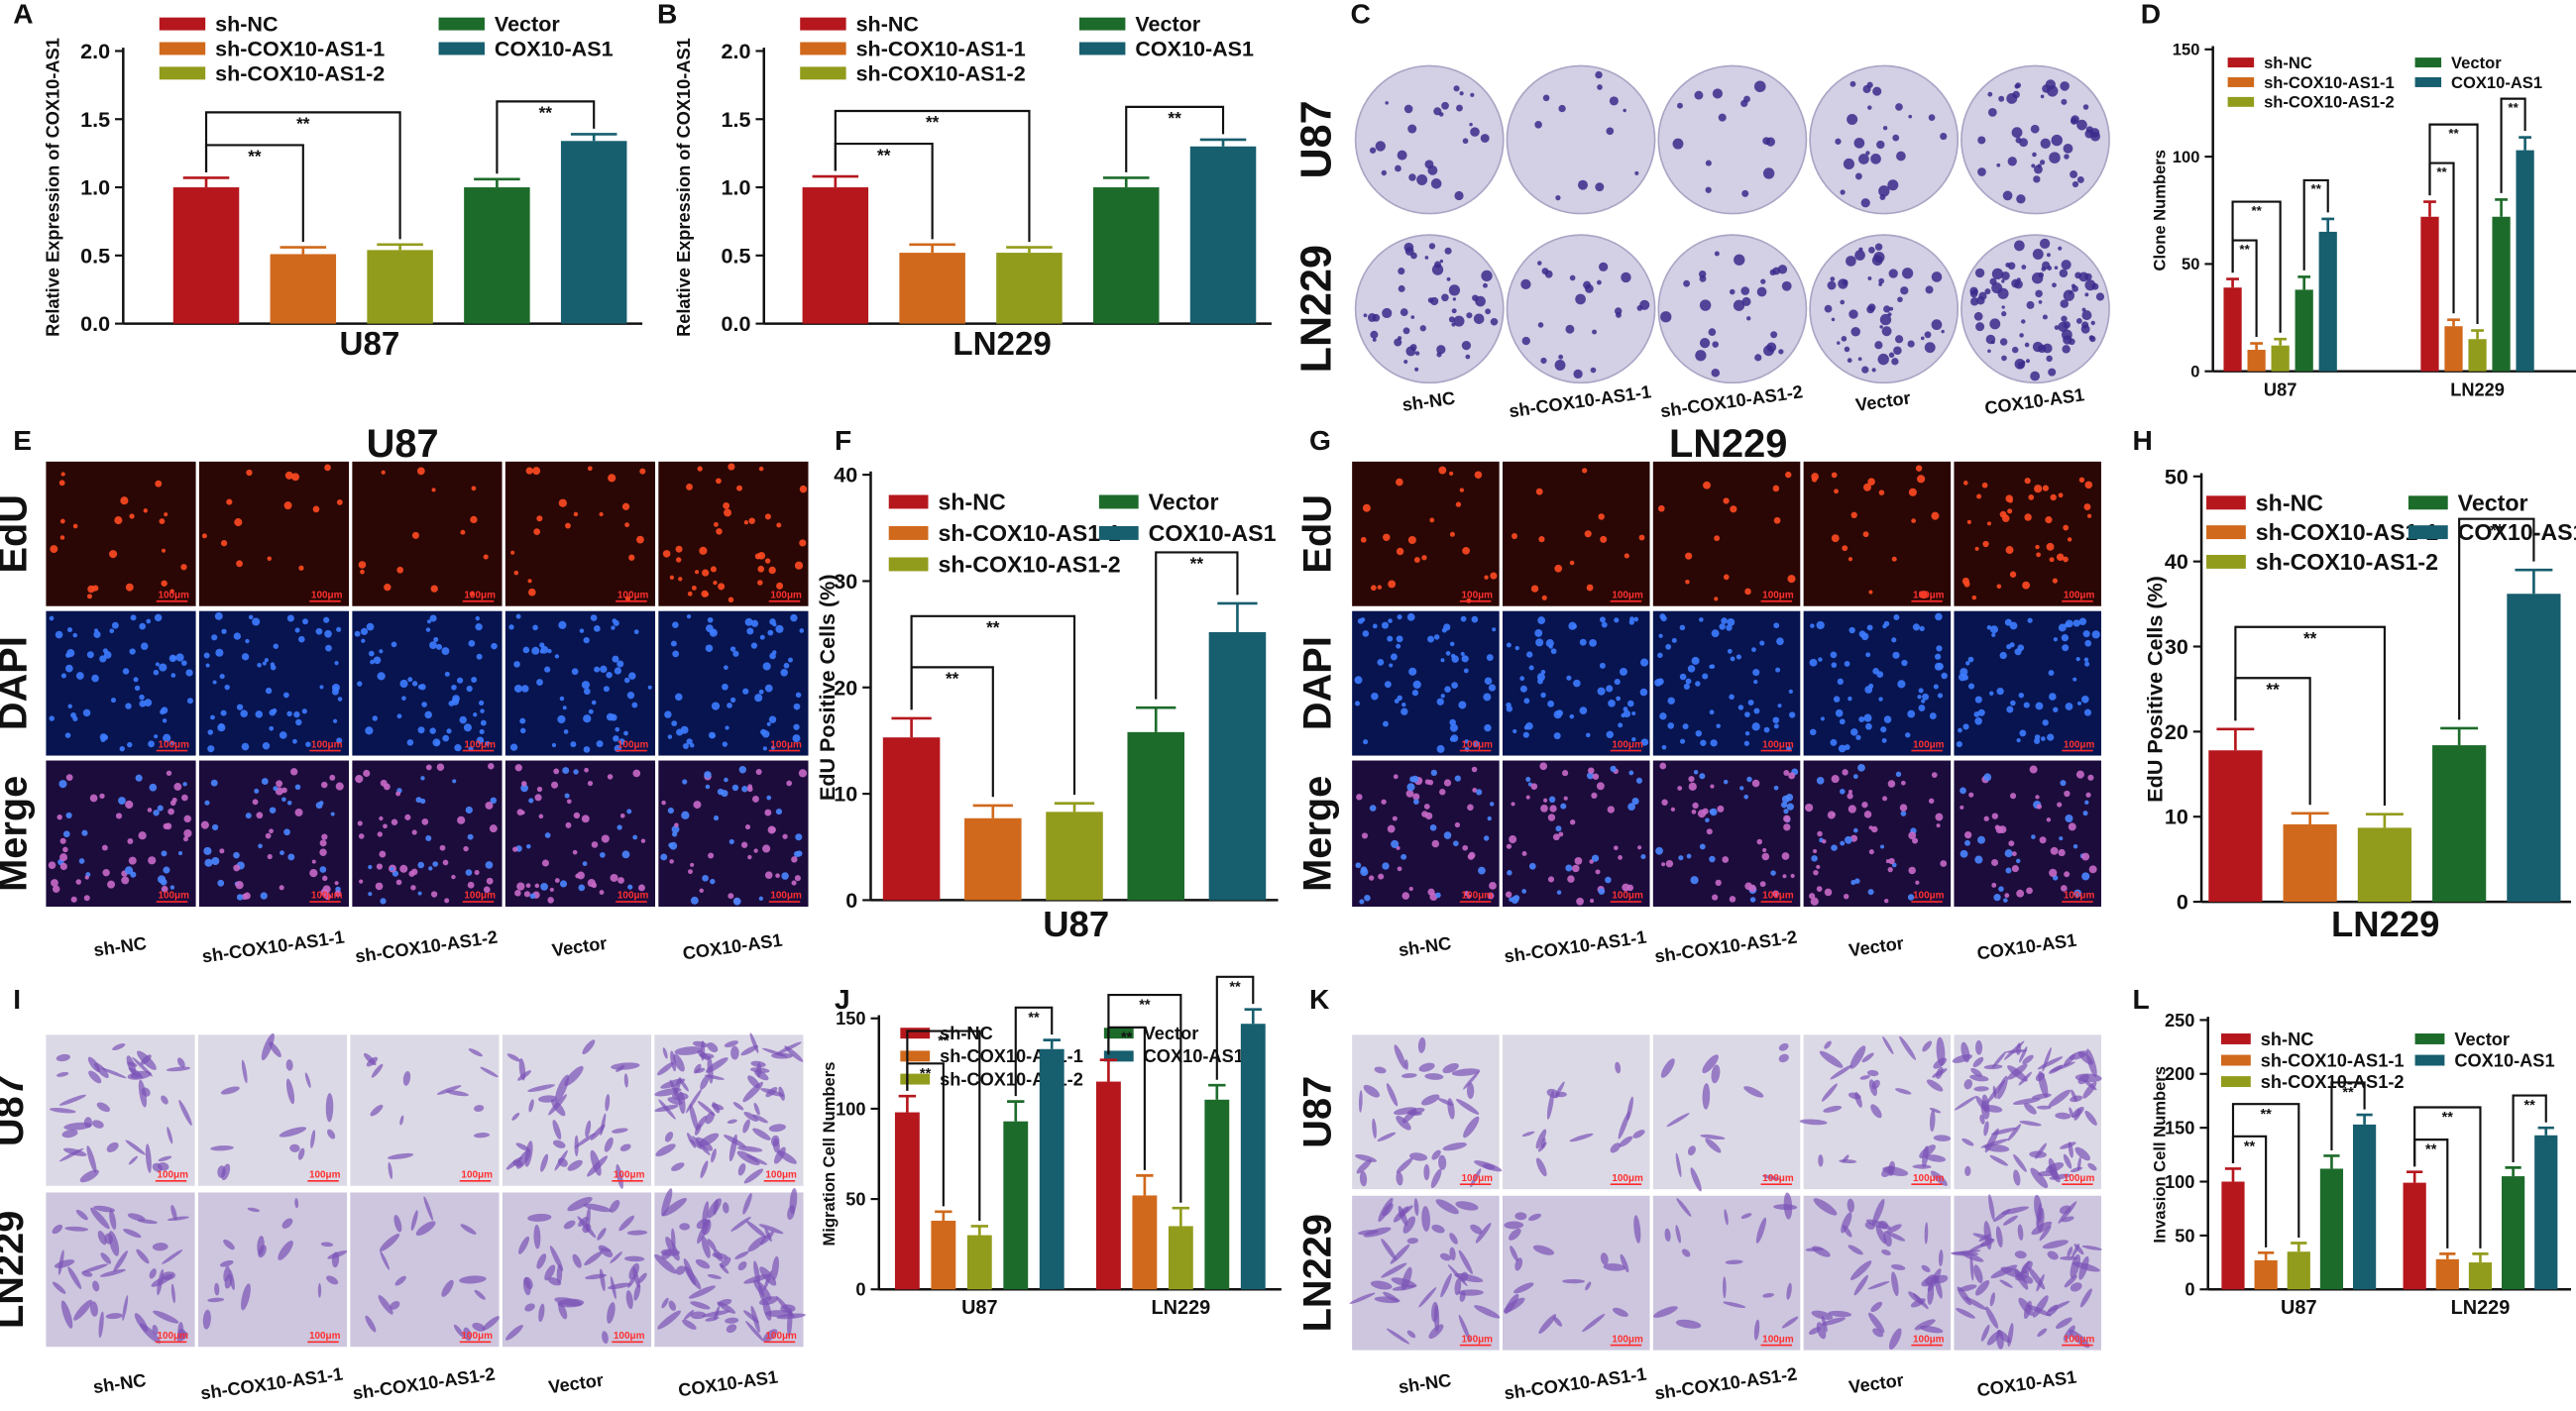  What do you see at coordinates (944, 1041) in the screenshot?
I see `significance-label: **` at bounding box center [944, 1041].